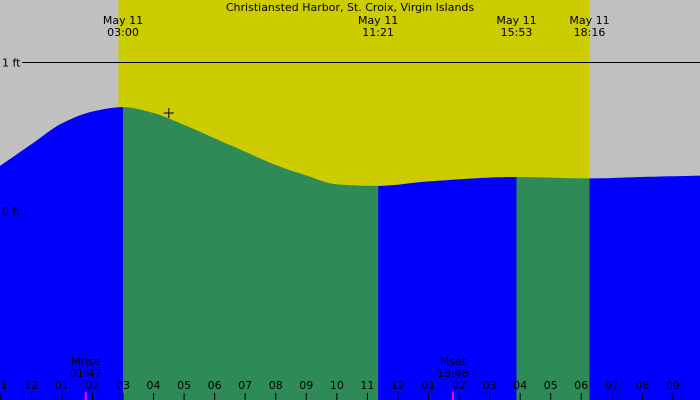 Image resolution: width=700 pixels, height=400 pixels. Describe the element at coordinates (123, 32) in the screenshot. I see `event-time: 03:00` at that location.